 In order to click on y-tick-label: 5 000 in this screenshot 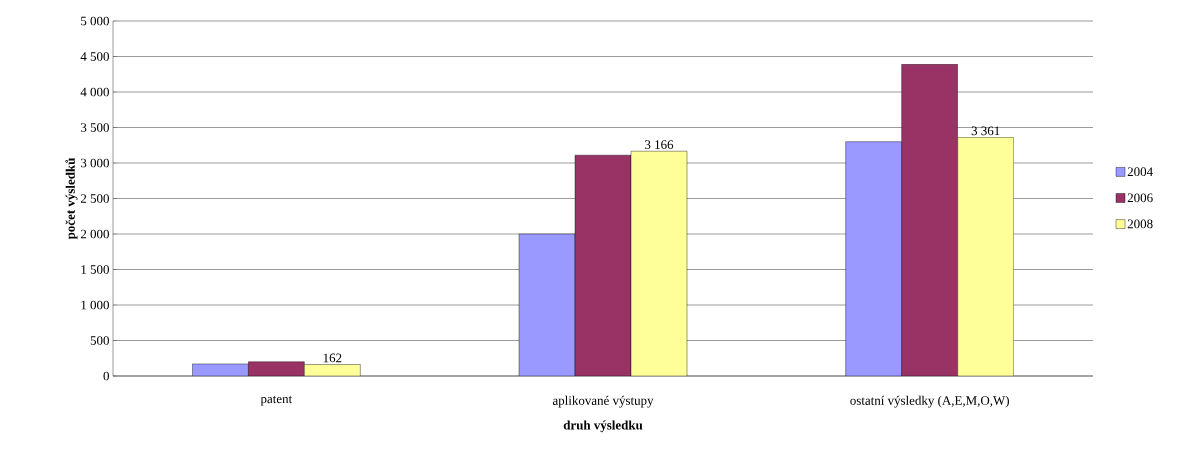, I will do `click(95, 21)`.